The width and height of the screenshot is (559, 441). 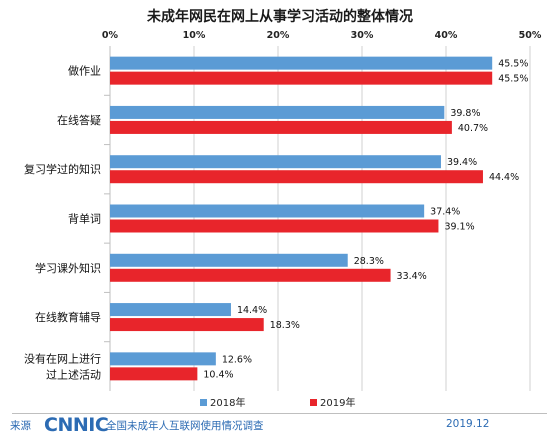 What do you see at coordinates (62, 358) in the screenshot?
I see `category-label: 没有在网上进行` at bounding box center [62, 358].